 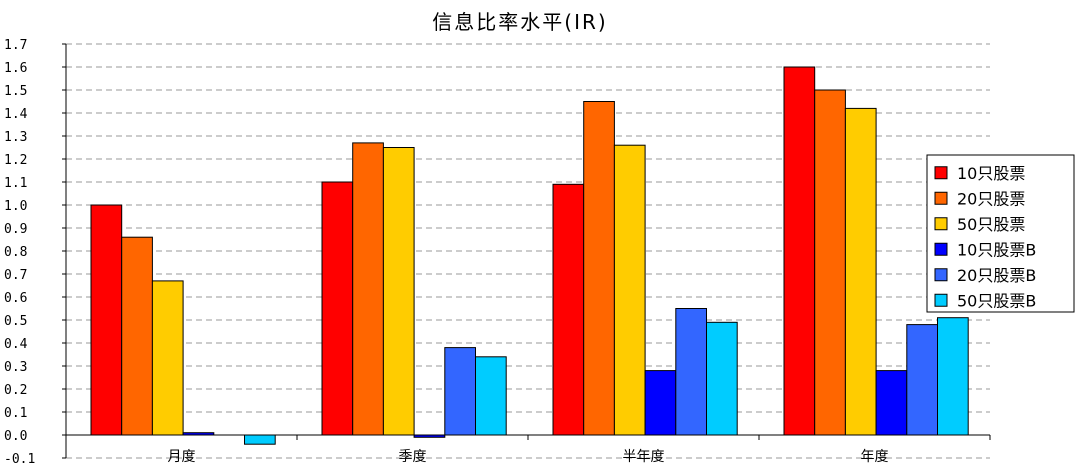 What do you see at coordinates (15, 367) in the screenshot?
I see `y-tick-label: 0.3` at bounding box center [15, 367].